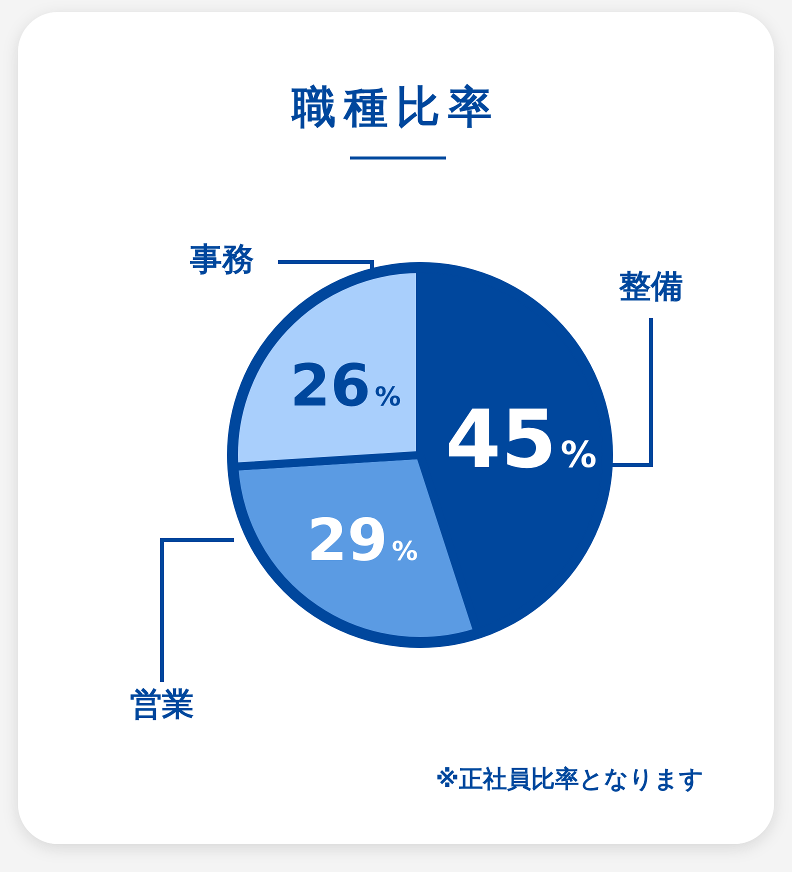  Describe the element at coordinates (362, 540) in the screenshot. I see `data-label: 29%` at that location.